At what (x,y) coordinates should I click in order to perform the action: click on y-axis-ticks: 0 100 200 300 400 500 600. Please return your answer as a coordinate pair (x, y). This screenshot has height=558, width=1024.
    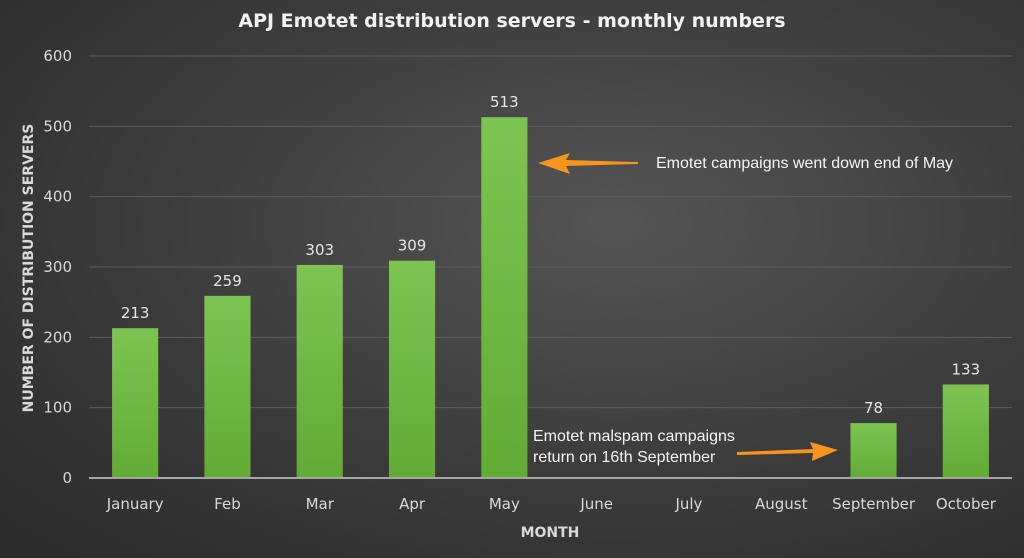
    Looking at the image, I should click on (57, 267).